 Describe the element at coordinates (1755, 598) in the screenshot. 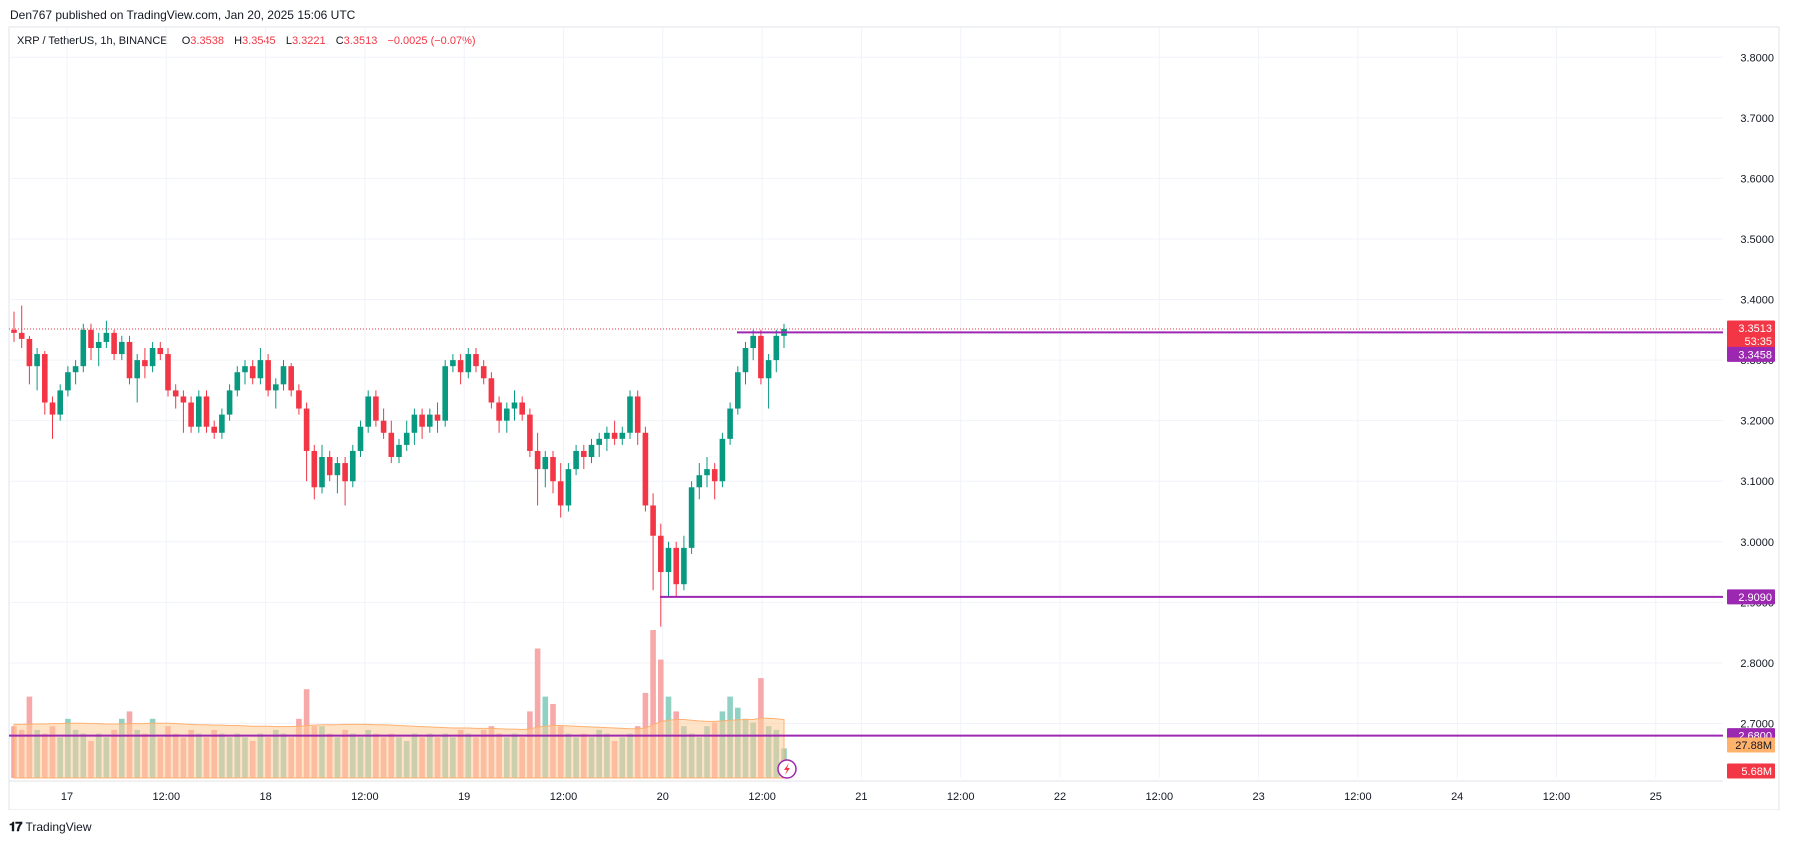

I see `level-label: 2.9090` at that location.